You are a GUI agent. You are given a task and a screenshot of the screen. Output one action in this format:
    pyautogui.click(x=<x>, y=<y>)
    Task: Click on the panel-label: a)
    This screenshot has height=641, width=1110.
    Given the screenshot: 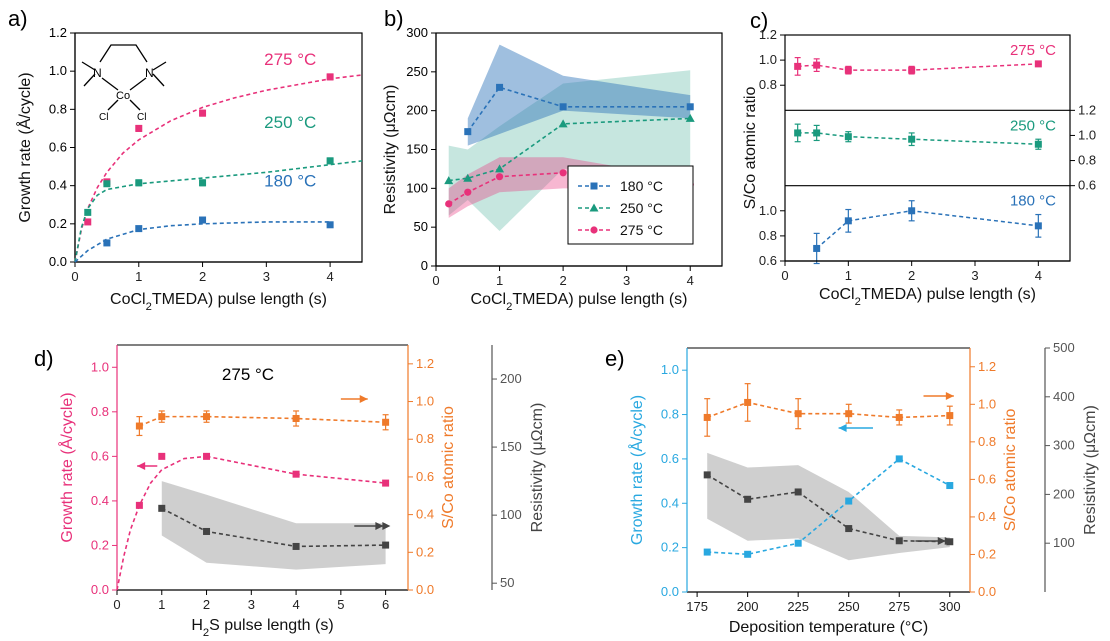 What is the action you would take?
    pyautogui.click(x=18, y=18)
    